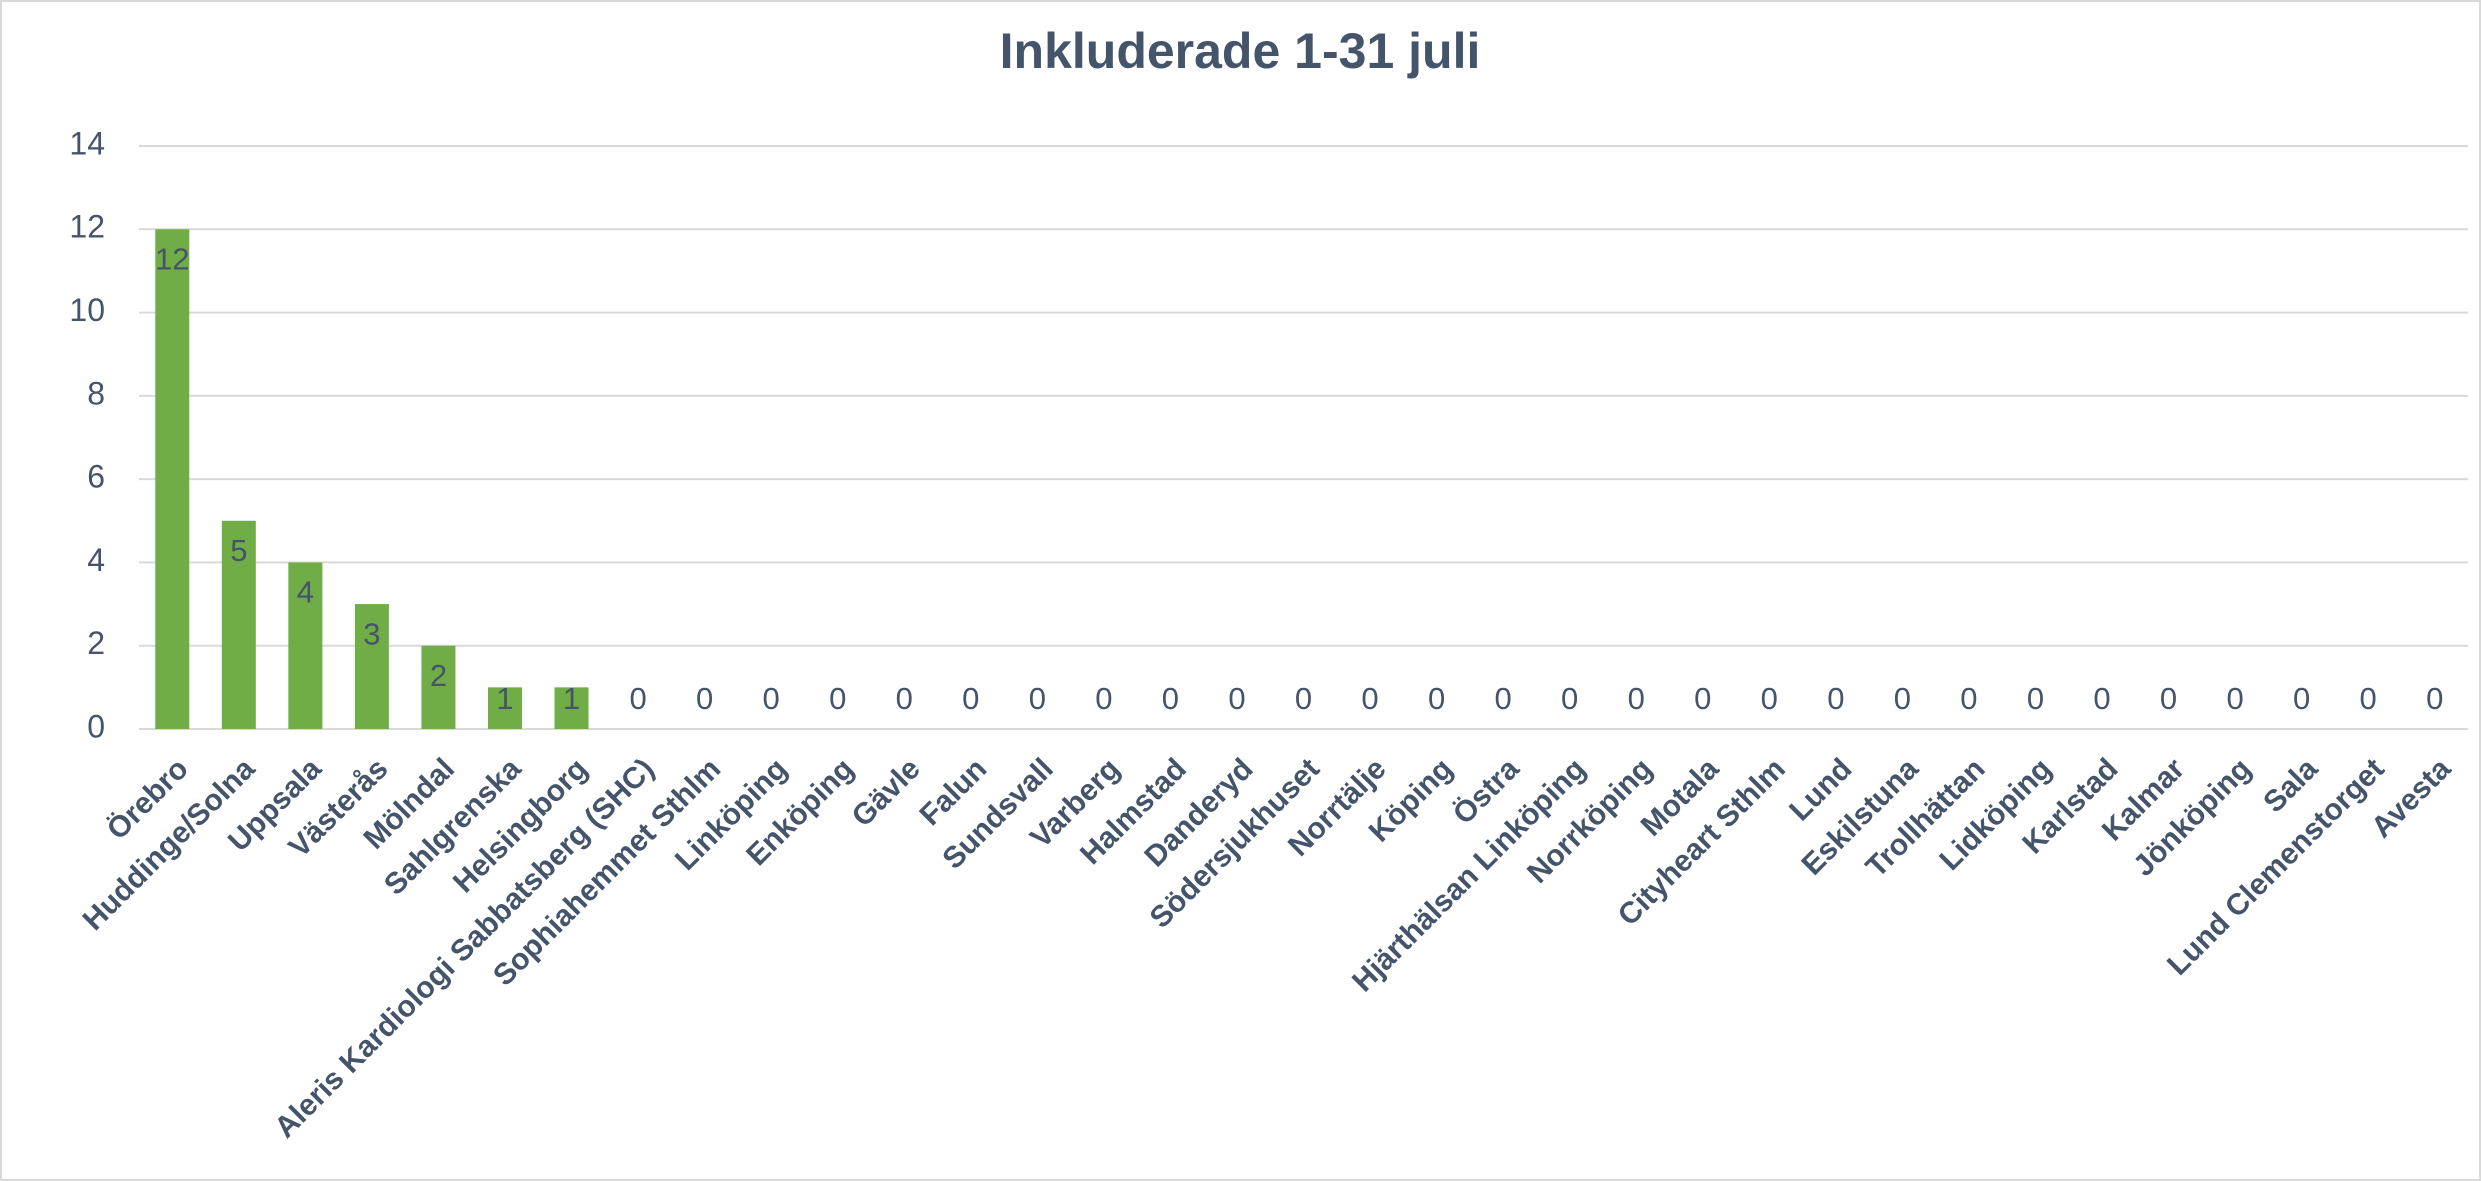  I want to click on y-tick-label: 4, so click(96, 560).